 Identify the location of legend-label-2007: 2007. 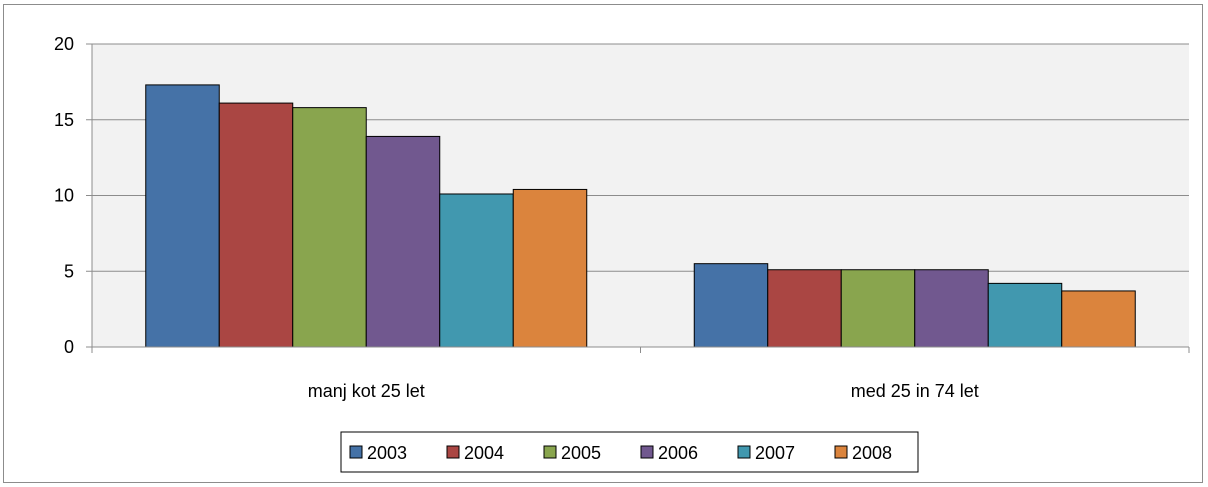
(775, 453).